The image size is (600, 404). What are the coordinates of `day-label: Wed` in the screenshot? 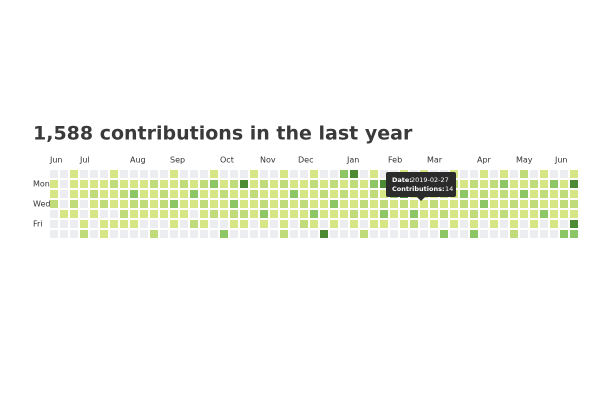 It's located at (41, 204).